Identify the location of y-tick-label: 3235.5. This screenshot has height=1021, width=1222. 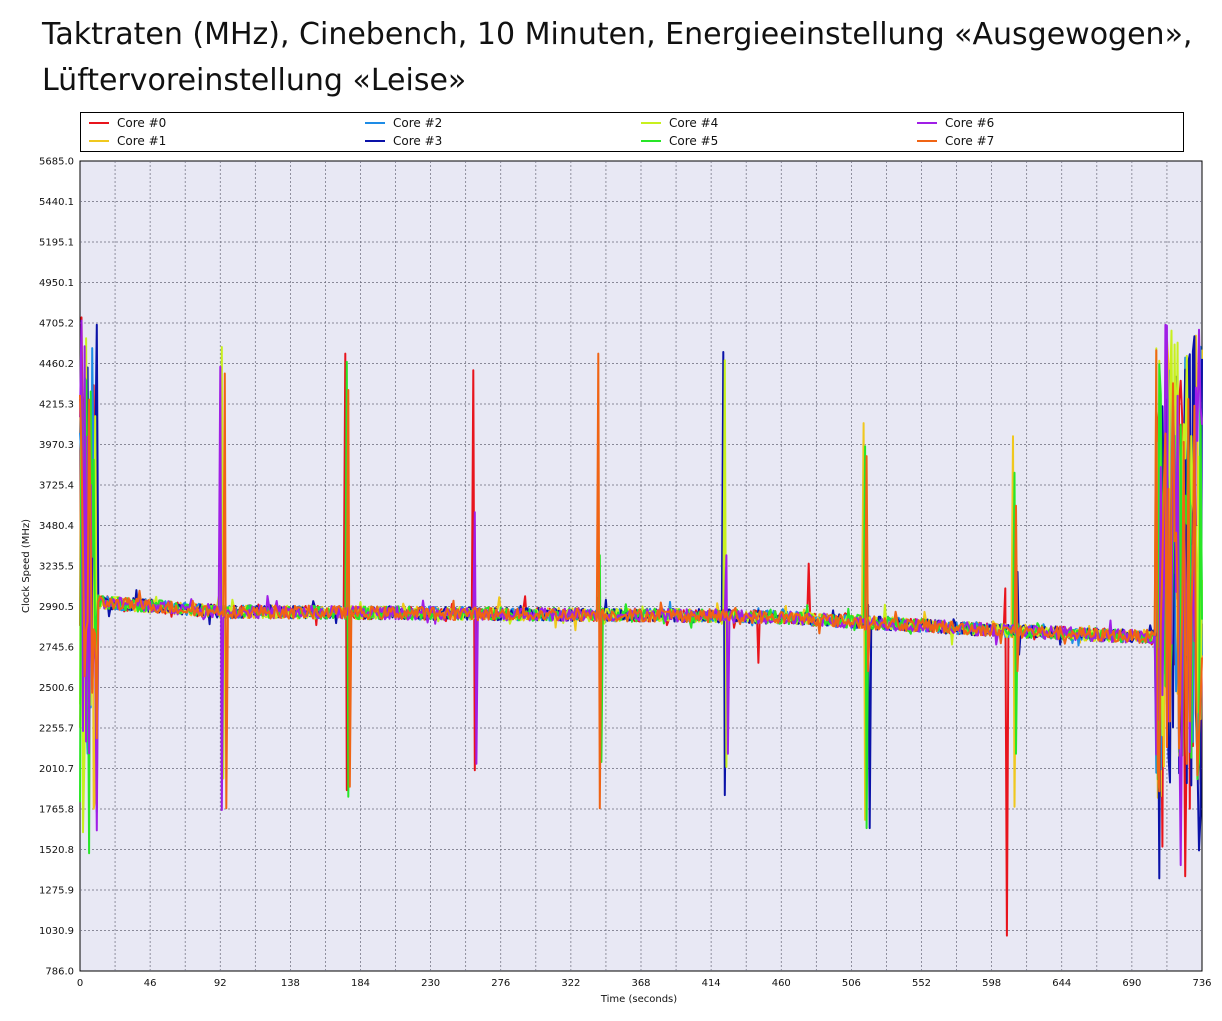
(56, 567).